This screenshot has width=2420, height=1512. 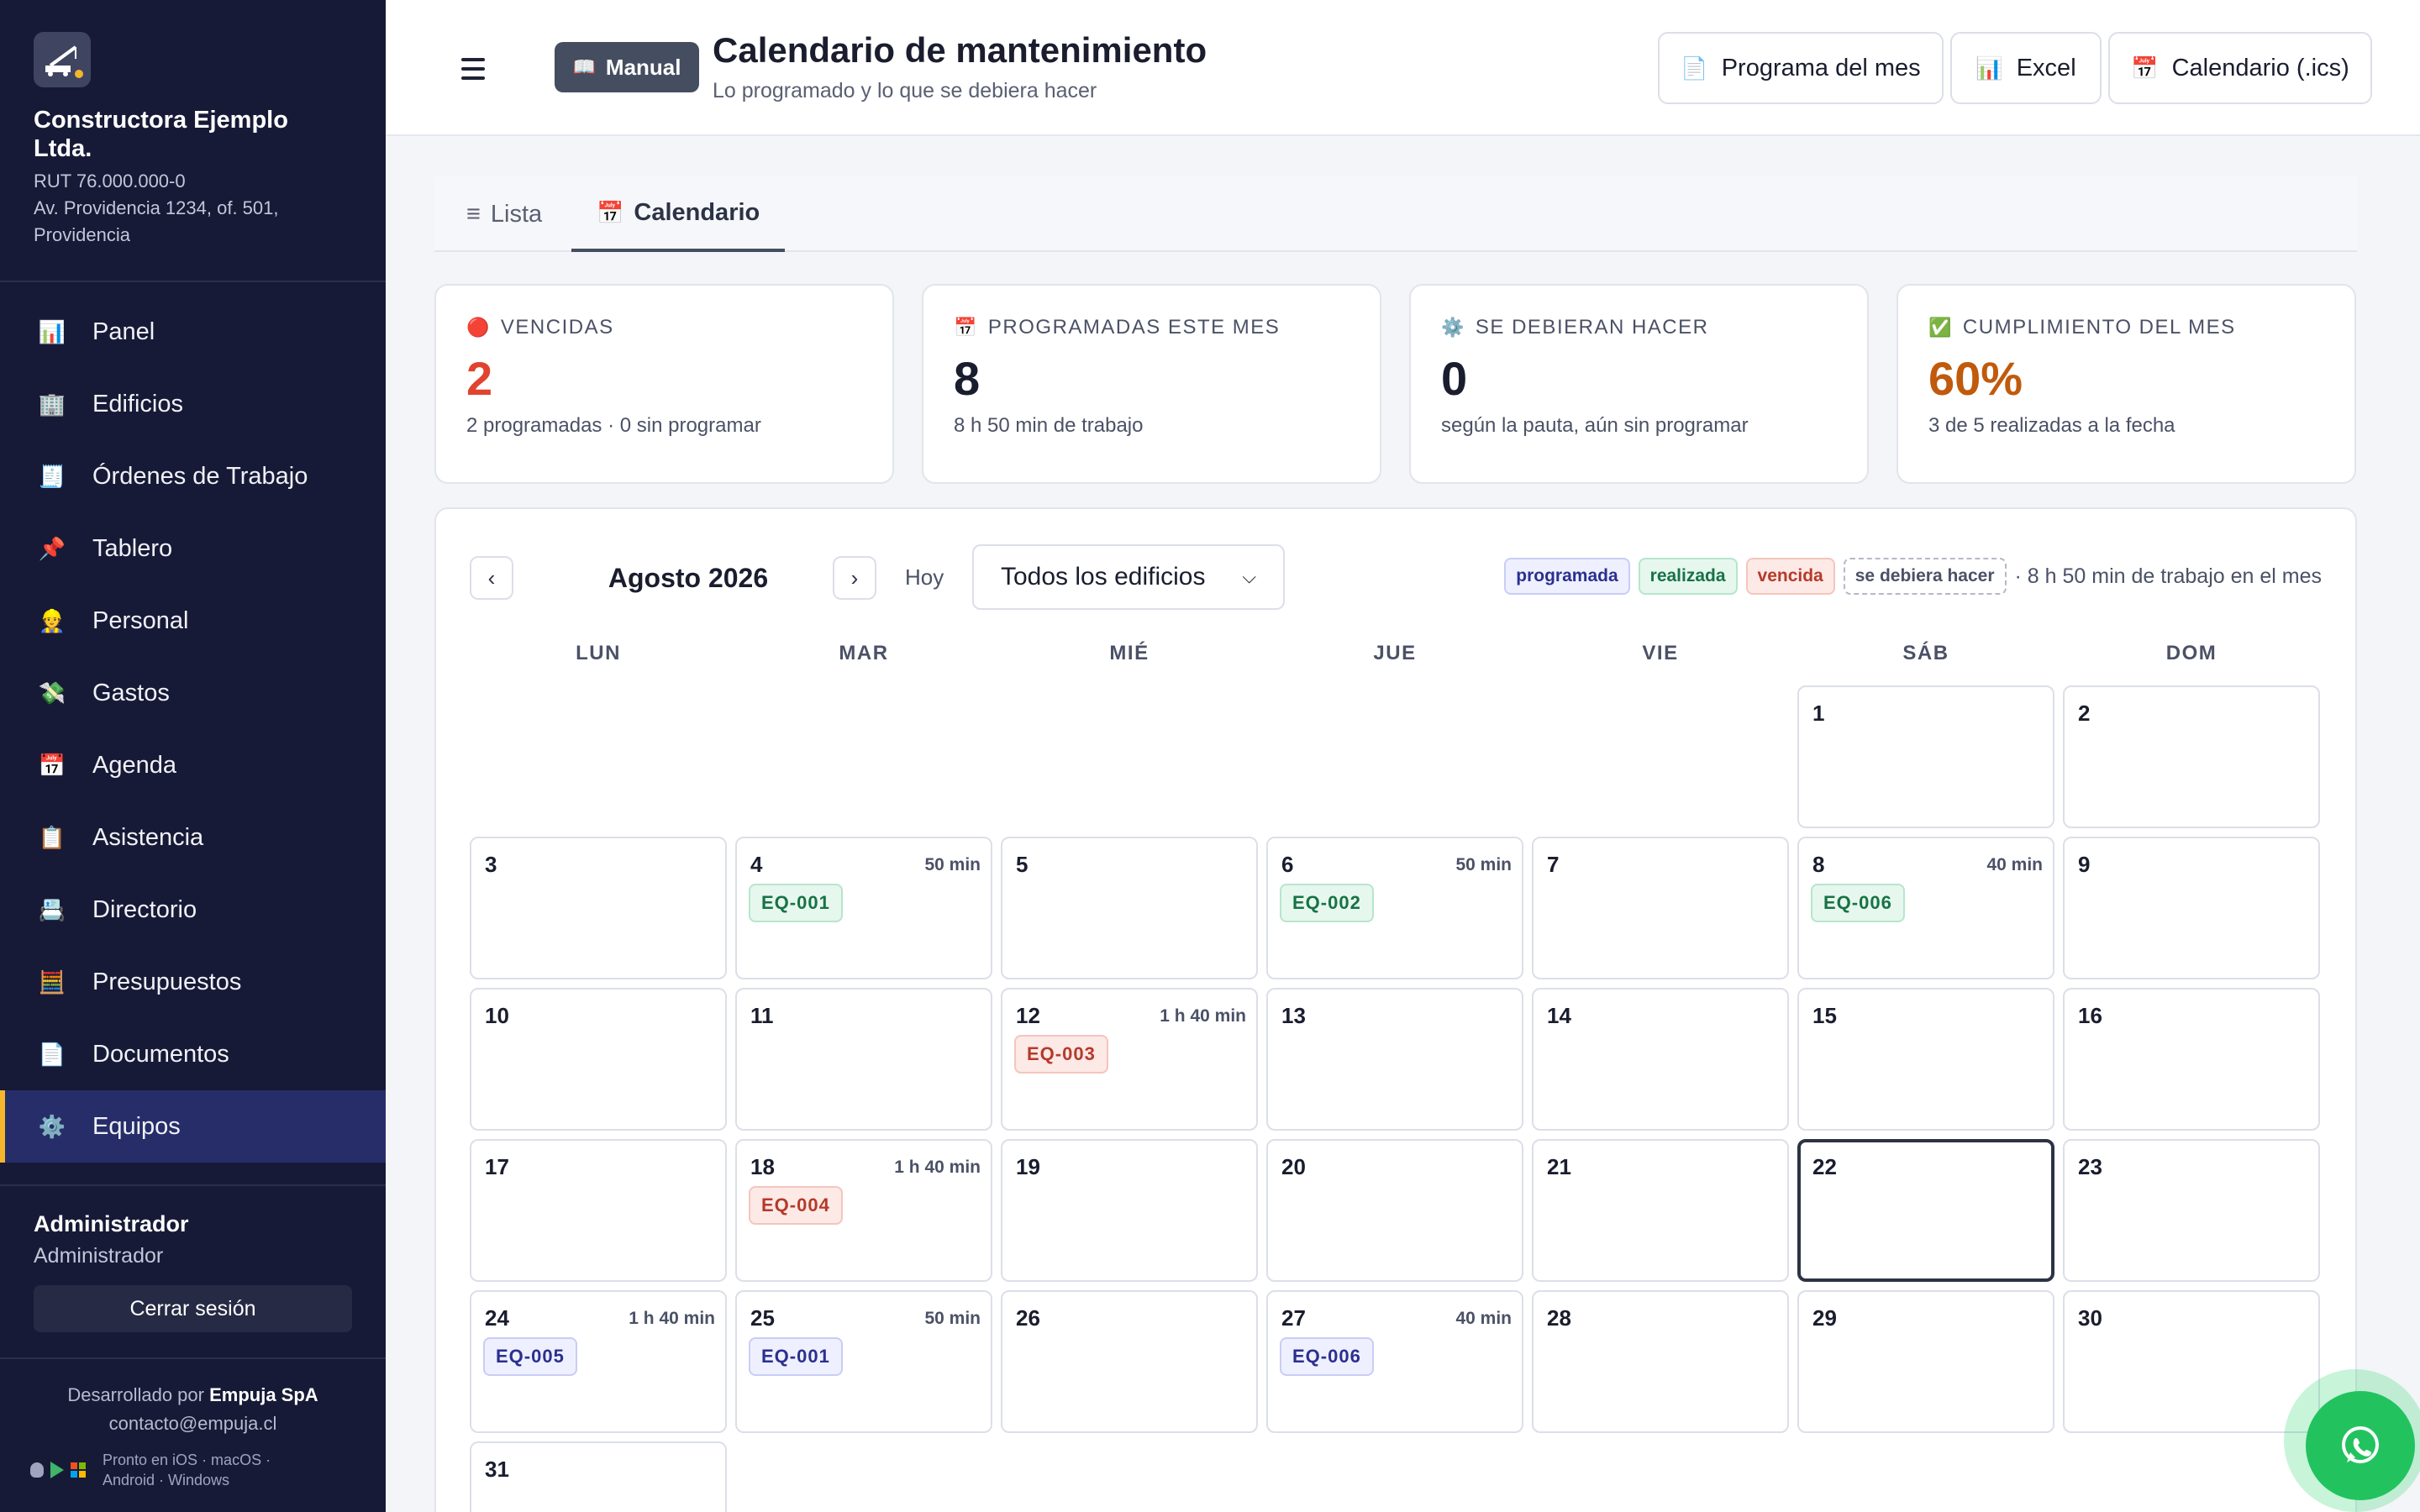 I want to click on sidebar-item-órdenes-de-trabajo: 🧾 Órdenes de Trabajo, so click(x=193, y=476).